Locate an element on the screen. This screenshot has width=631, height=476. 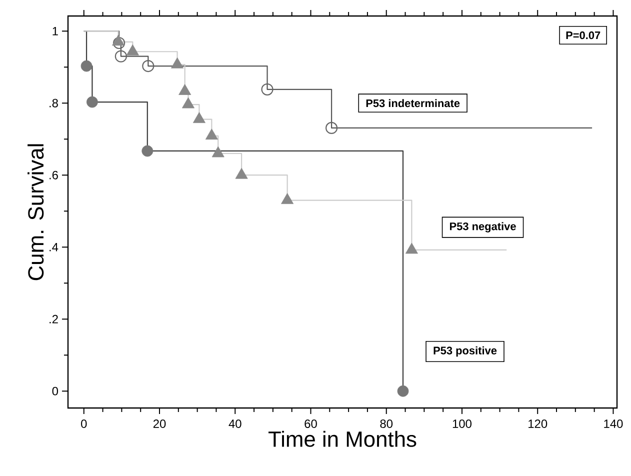
x-tick-label: 120 is located at coordinates (538, 424).